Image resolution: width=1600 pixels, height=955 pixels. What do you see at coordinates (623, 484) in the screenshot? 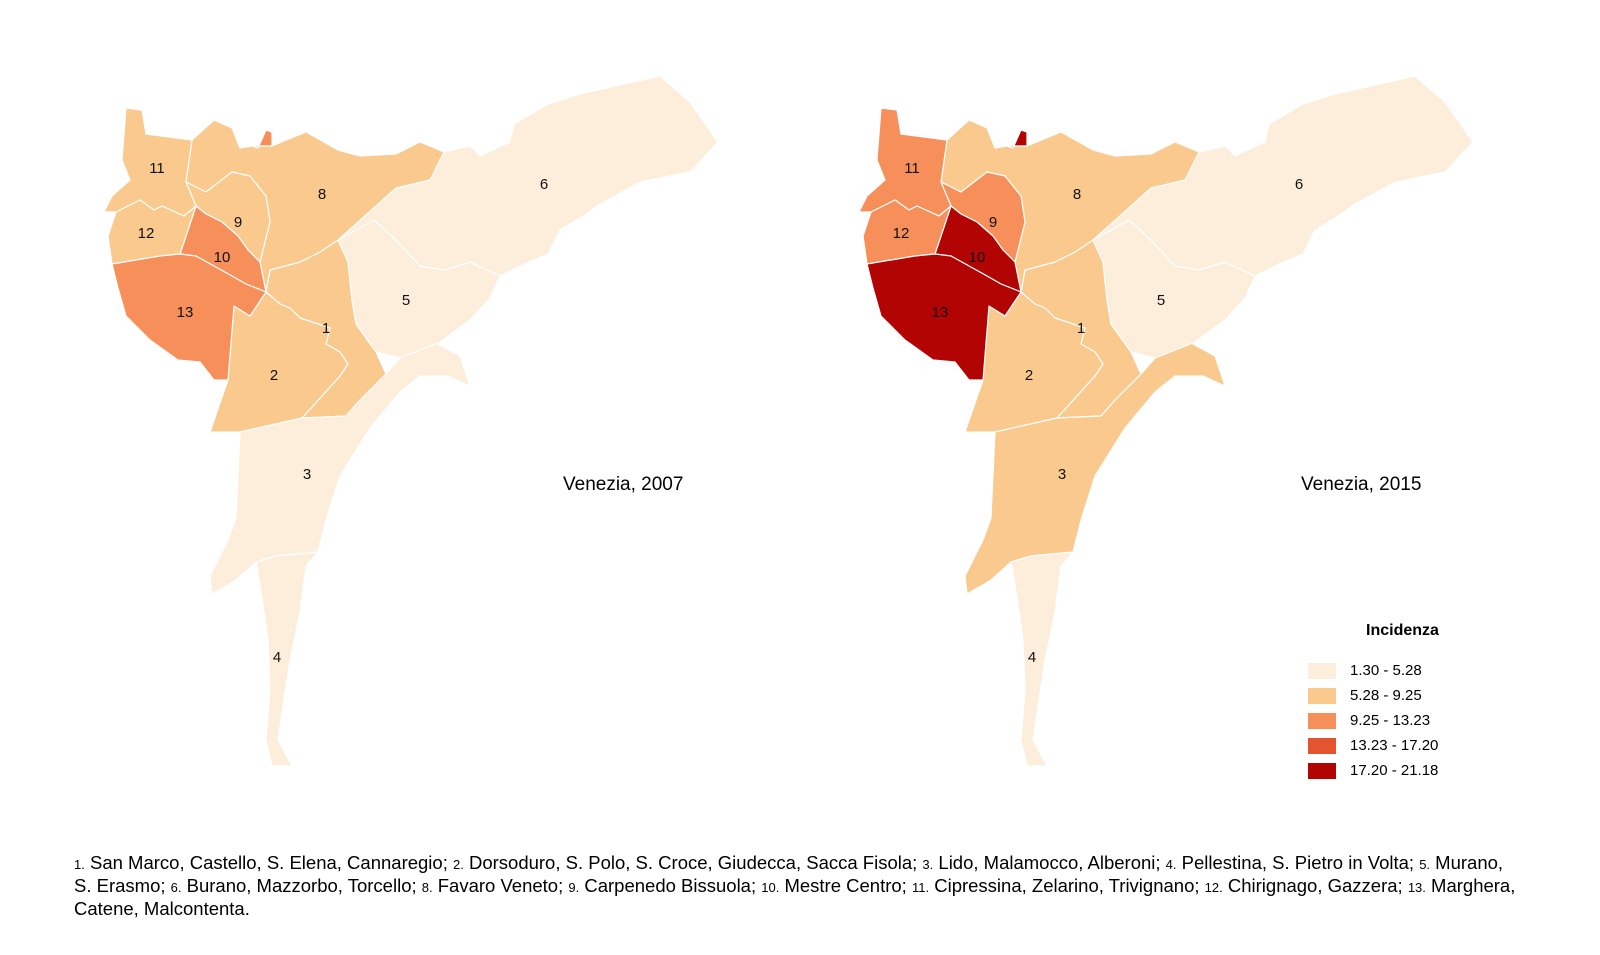
I see `map-title-2007: Venezia, 2007` at bounding box center [623, 484].